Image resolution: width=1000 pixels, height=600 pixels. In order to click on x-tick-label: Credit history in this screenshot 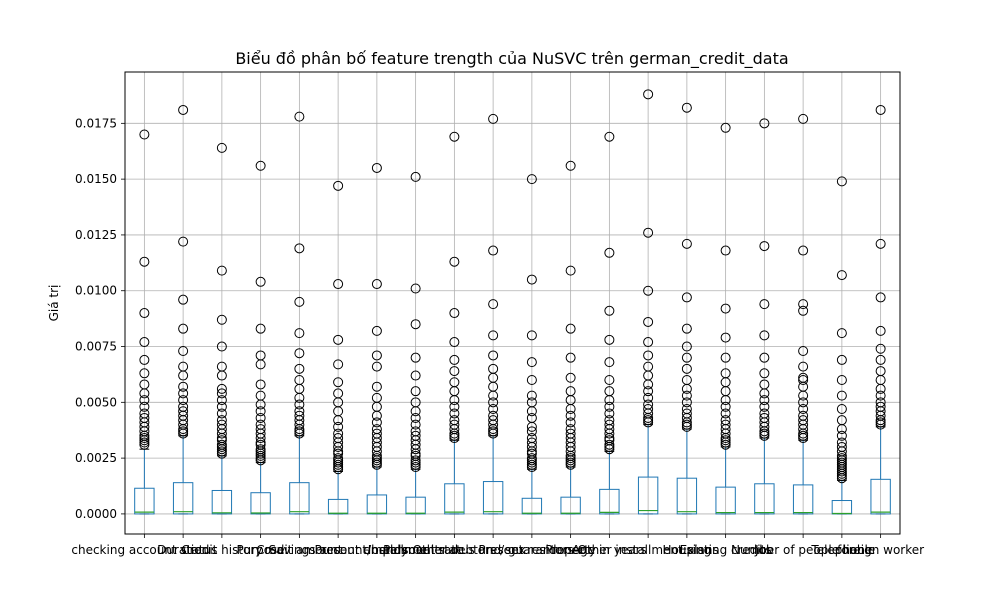, I will do `click(221, 550)`.